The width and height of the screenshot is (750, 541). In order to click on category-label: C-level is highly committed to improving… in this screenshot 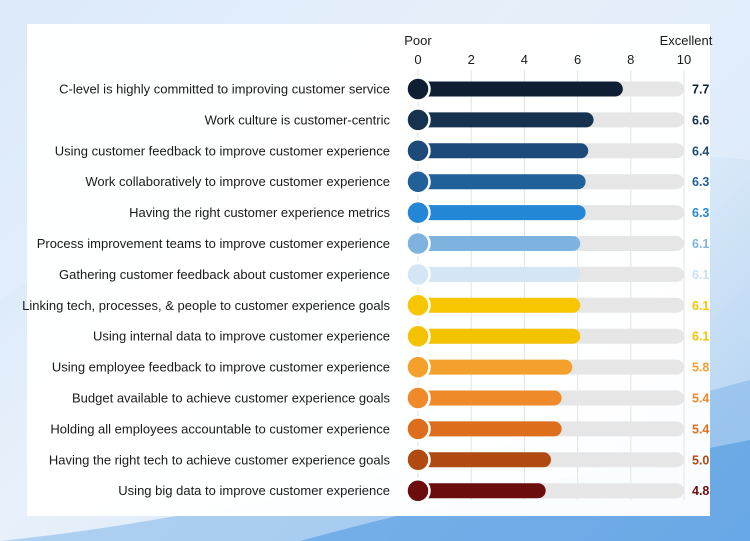, I will do `click(224, 89)`.